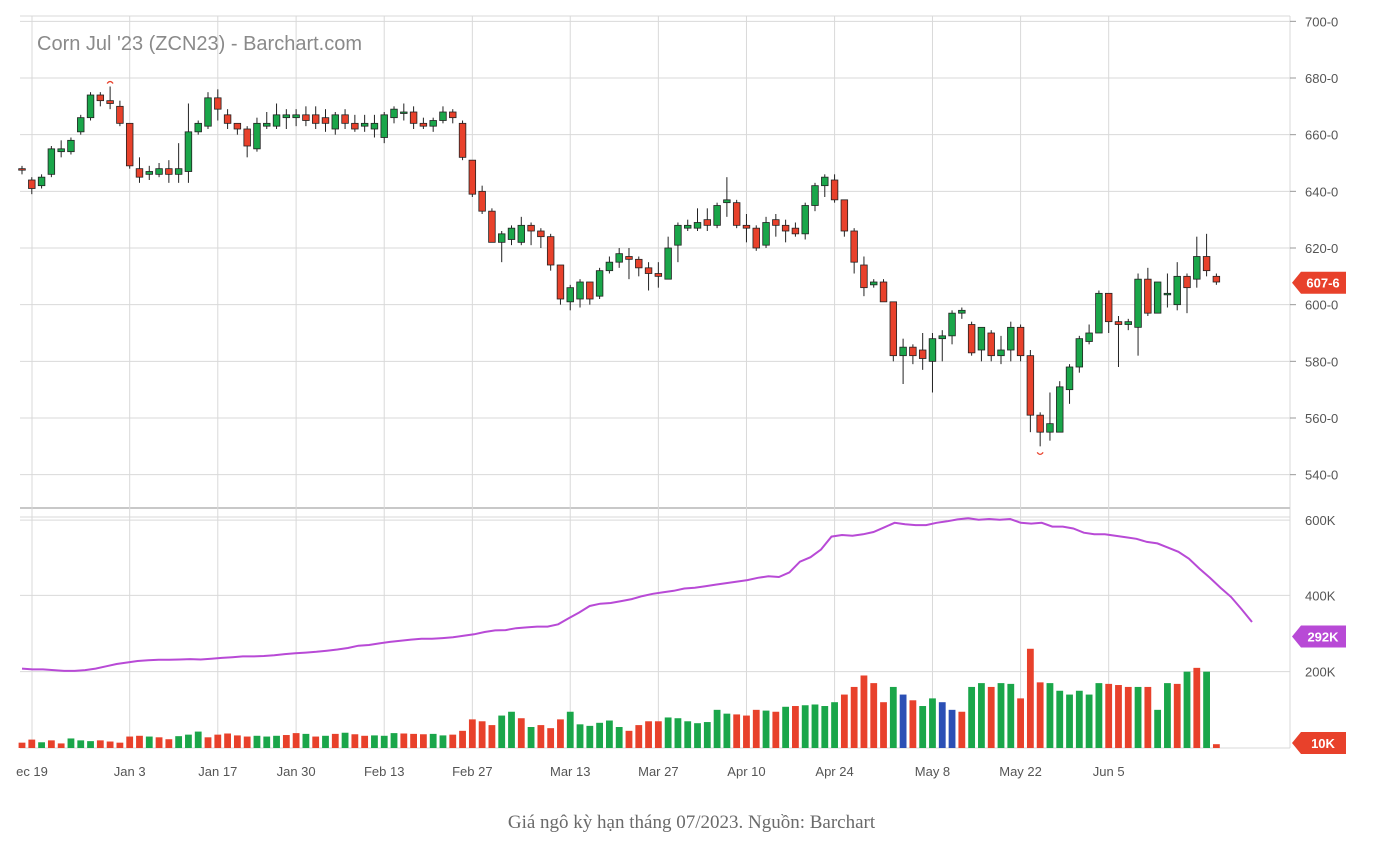 The image size is (1383, 846). What do you see at coordinates (1321, 191) in the screenshot?
I see `price-tick-label: 640-0` at bounding box center [1321, 191].